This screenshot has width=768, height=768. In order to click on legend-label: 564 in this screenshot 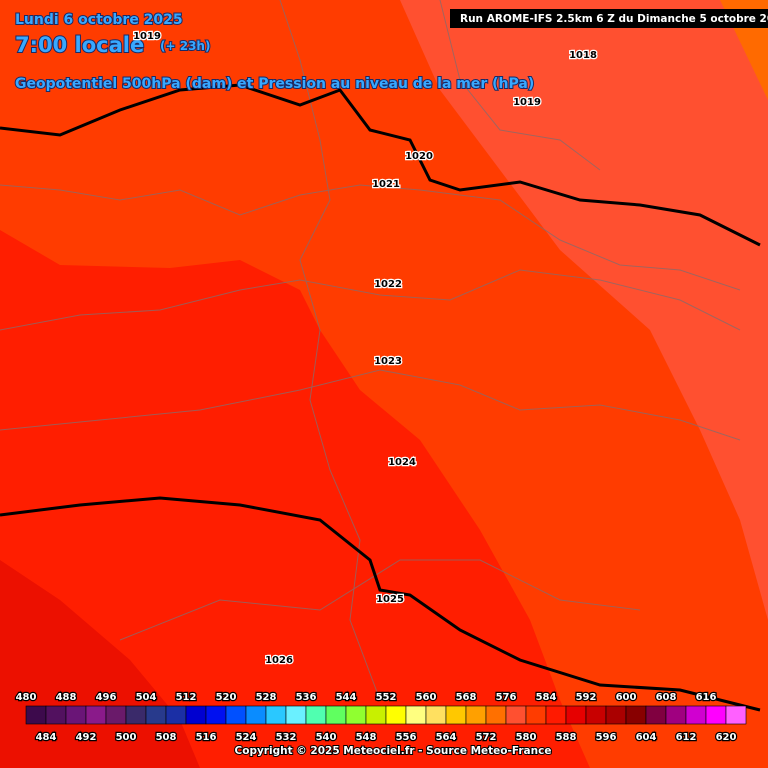, I will do `click(446, 737)`.